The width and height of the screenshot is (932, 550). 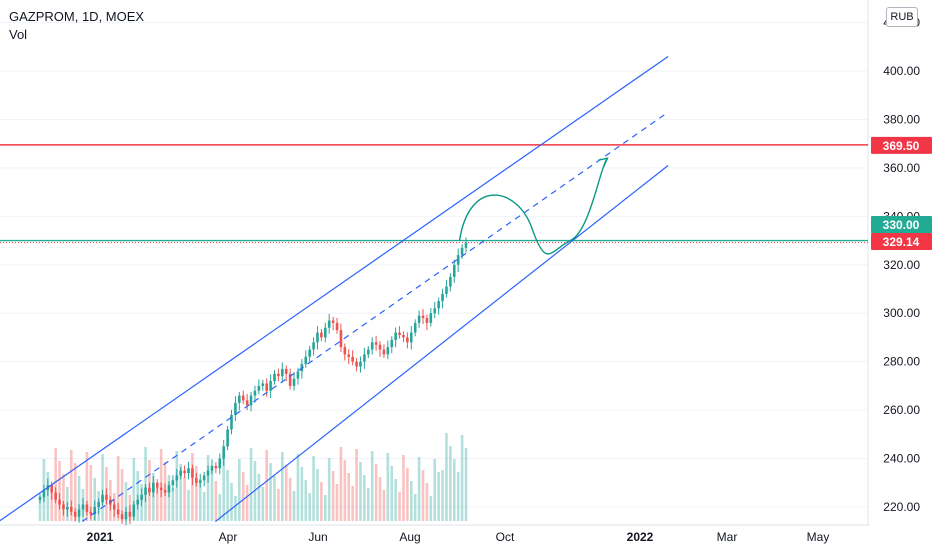 What do you see at coordinates (228, 537) in the screenshot?
I see `time-tick-label: Apr` at bounding box center [228, 537].